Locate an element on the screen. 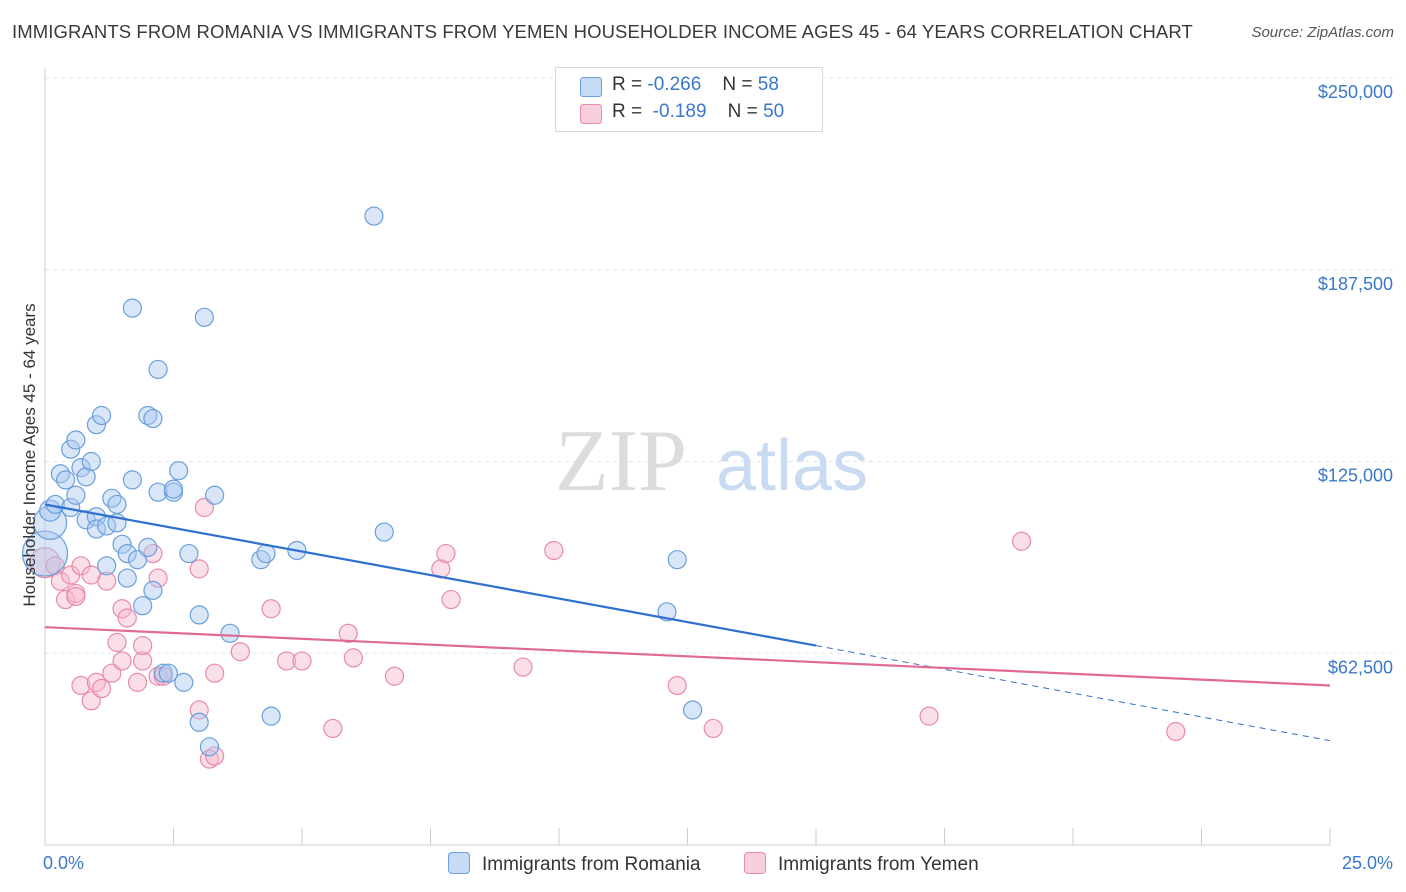 Image resolution: width=1406 pixels, height=892 pixels. watermark-atlas: atlas is located at coordinates (792, 466).